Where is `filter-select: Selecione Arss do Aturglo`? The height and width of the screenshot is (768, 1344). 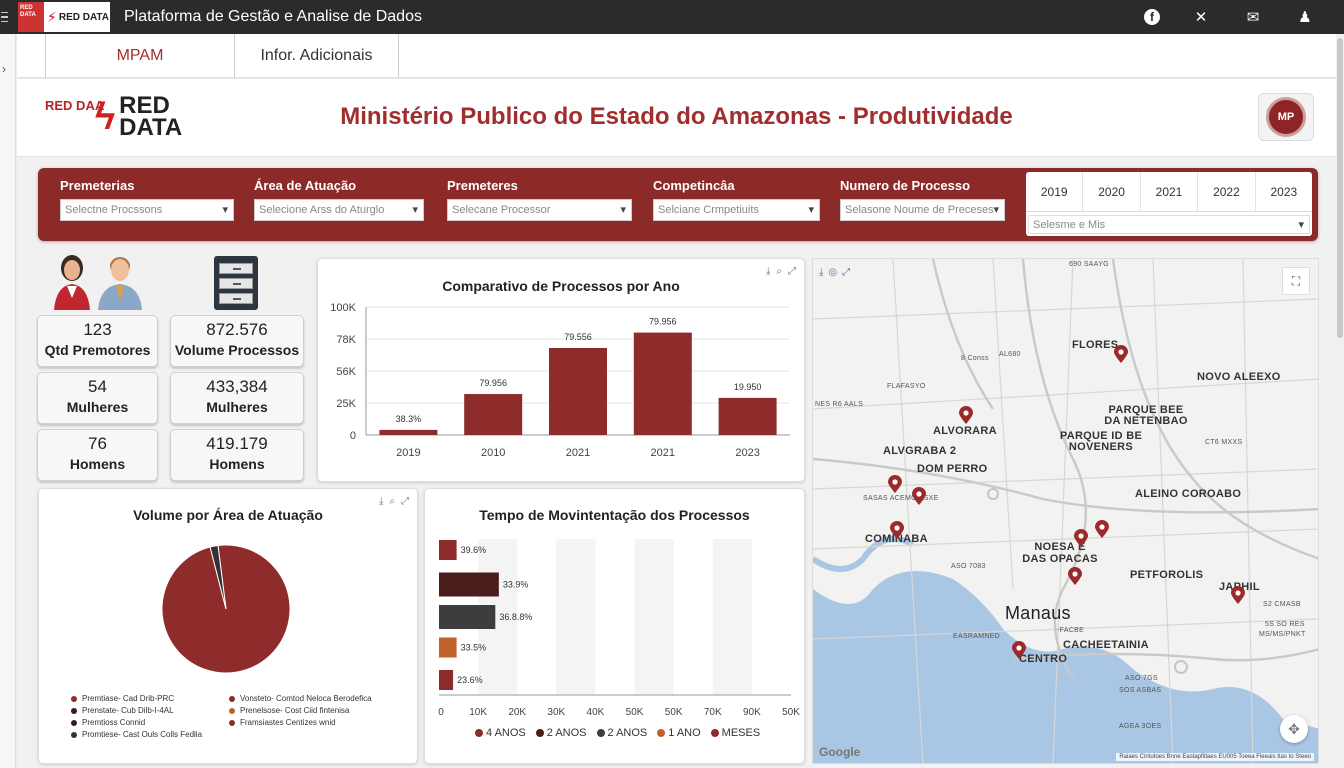
filter-select: Selecione Arss do Aturglo is located at coordinates (339, 210).